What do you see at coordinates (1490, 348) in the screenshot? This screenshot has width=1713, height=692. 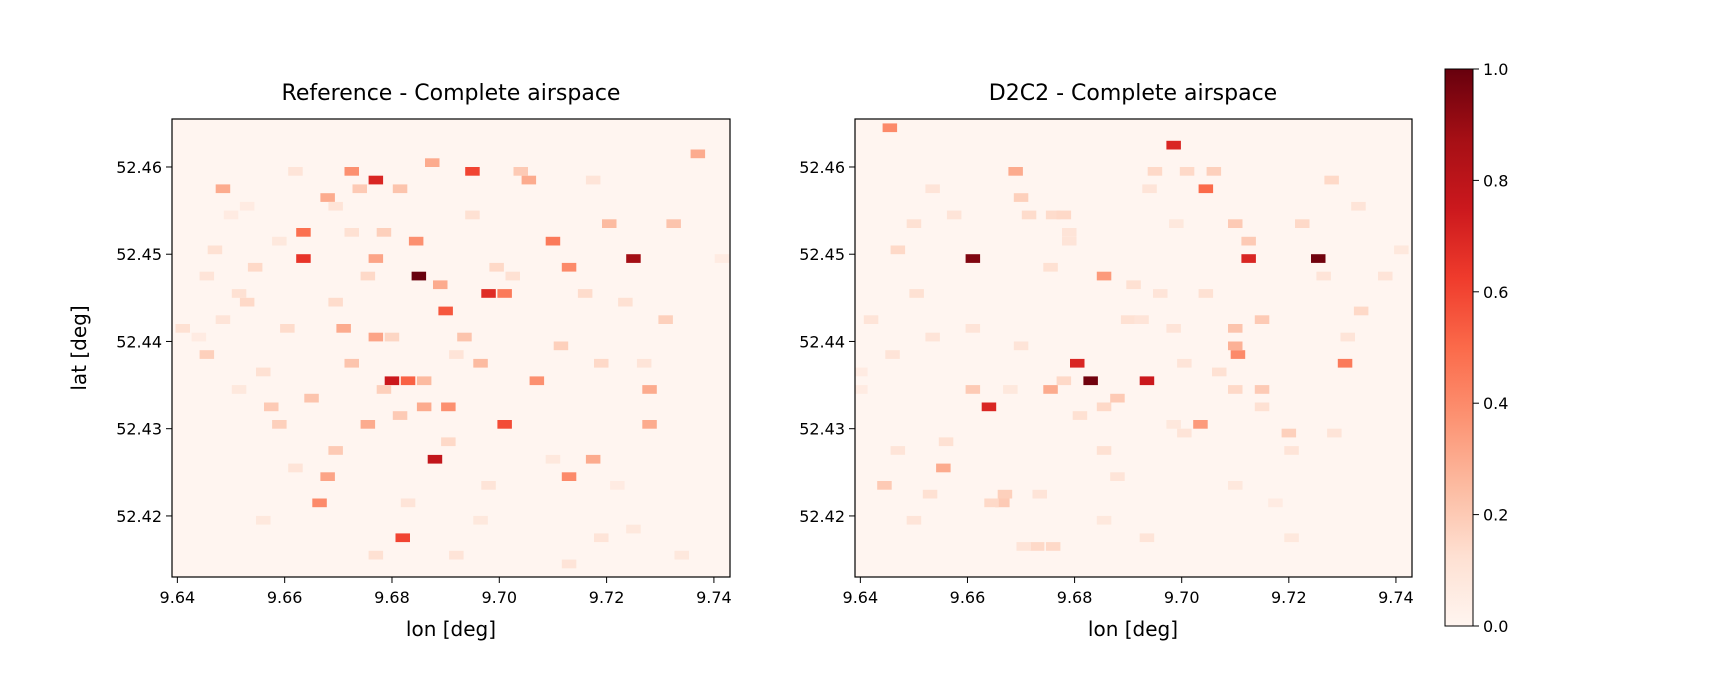 I see `colorbar-ticks: 0.0 0.2 0.4 0.6 0.8 1.0` at bounding box center [1490, 348].